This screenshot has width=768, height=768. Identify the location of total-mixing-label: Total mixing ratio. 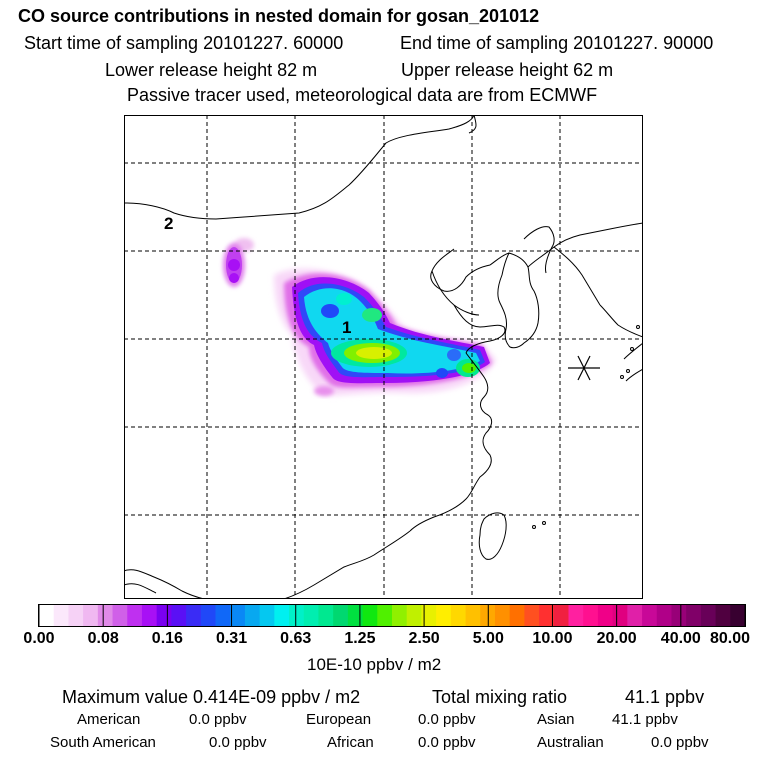
(500, 697).